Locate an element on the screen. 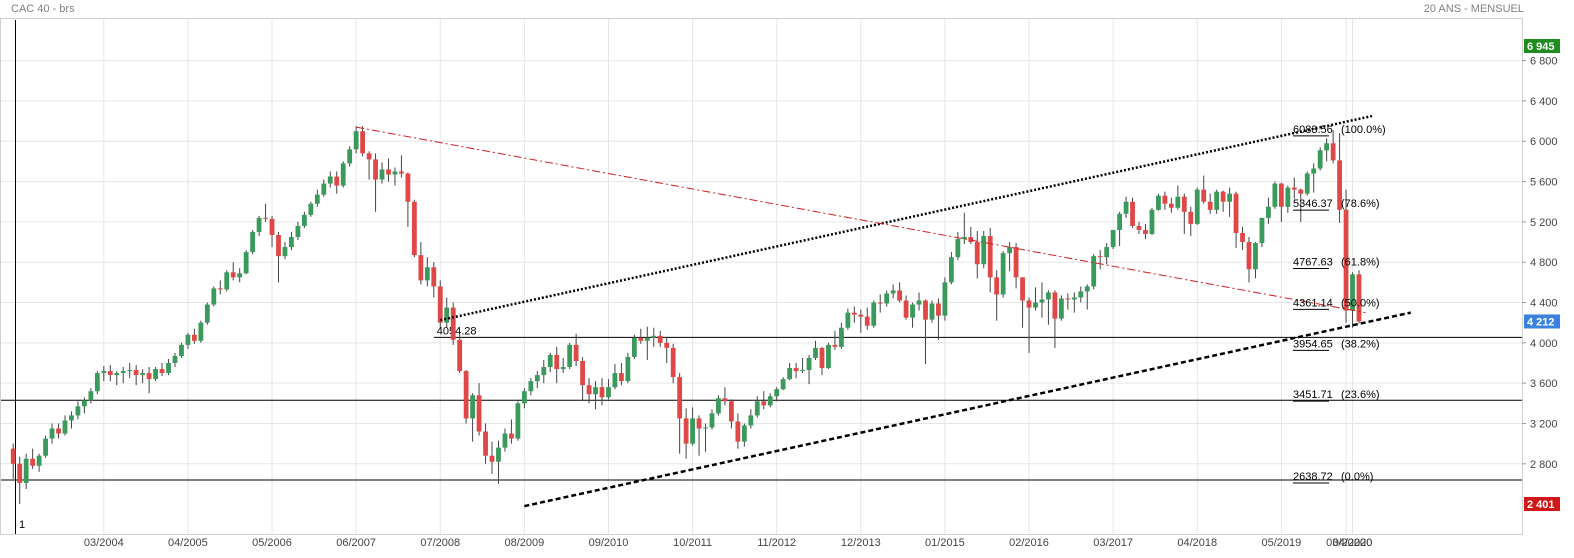  corner-label: 1 is located at coordinates (22, 525).